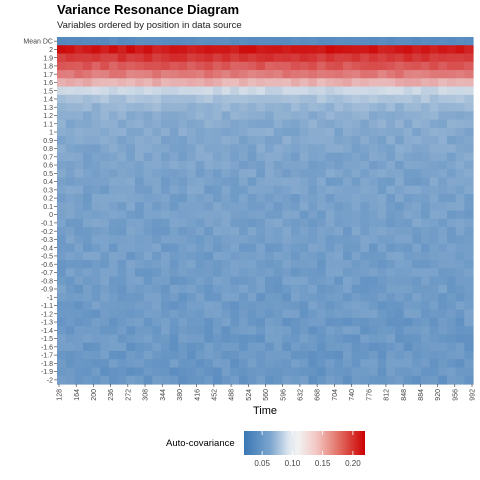 This screenshot has height=480, width=480. What do you see at coordinates (47, 347) in the screenshot?
I see `y-tick-label: -1.6` at bounding box center [47, 347].